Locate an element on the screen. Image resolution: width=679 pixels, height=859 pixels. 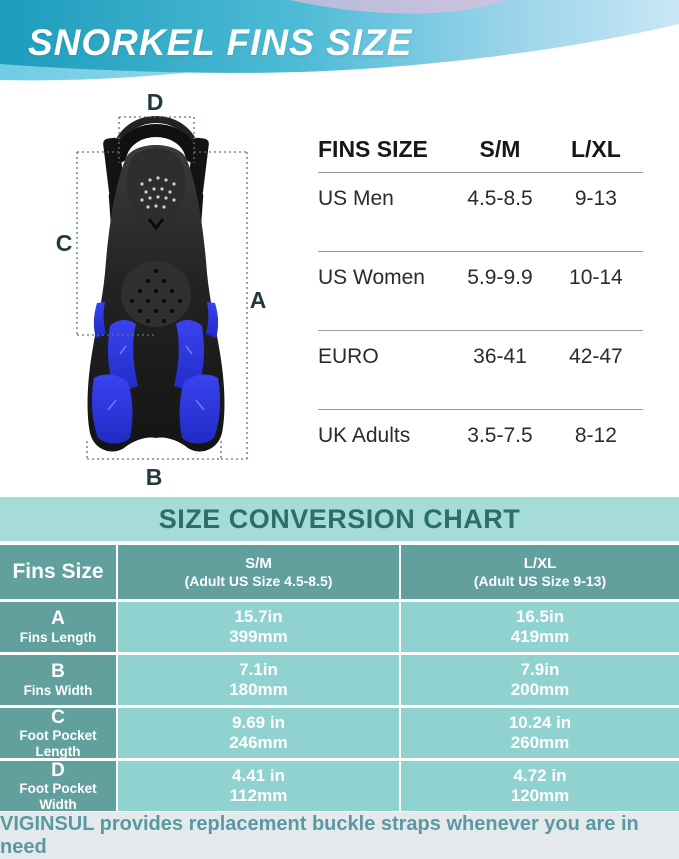
sole-grip-dots is located at coordinates (156, 296).